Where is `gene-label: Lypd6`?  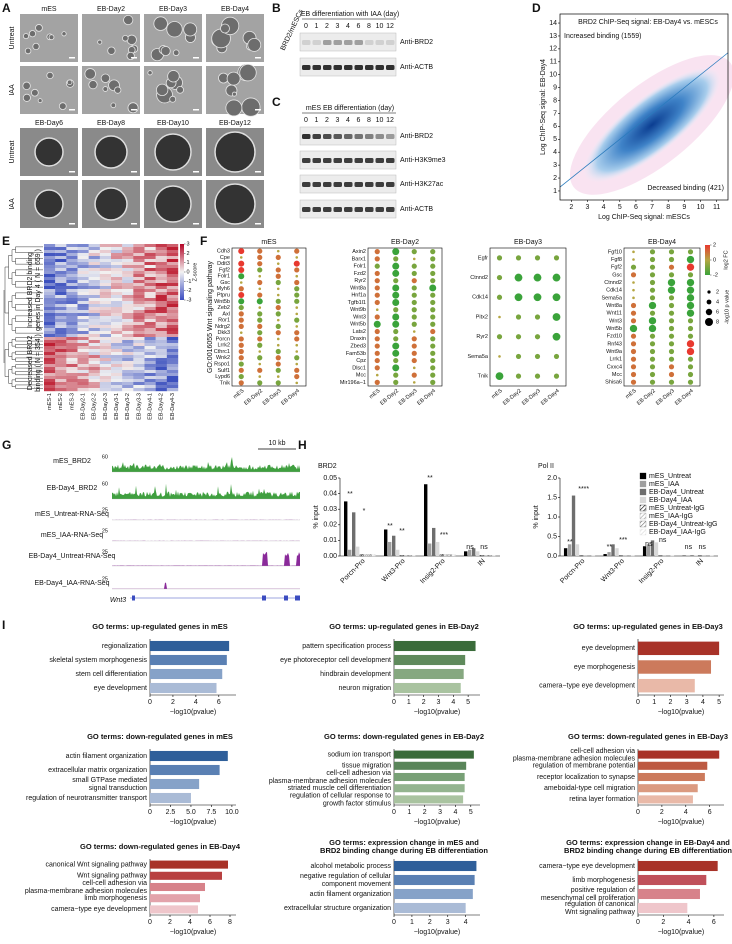
gene-label: Lypd6 is located at coordinates (222, 377).